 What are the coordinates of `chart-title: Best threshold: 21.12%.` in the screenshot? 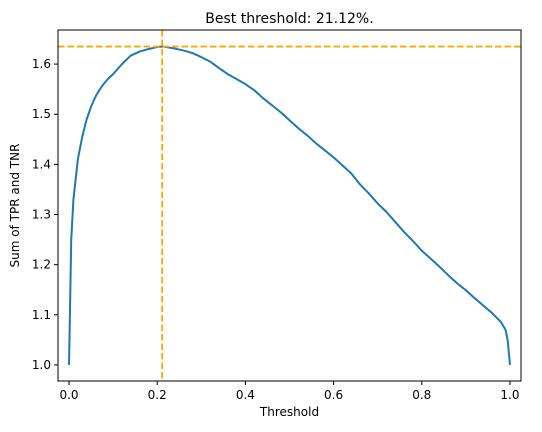 It's located at (289, 19).